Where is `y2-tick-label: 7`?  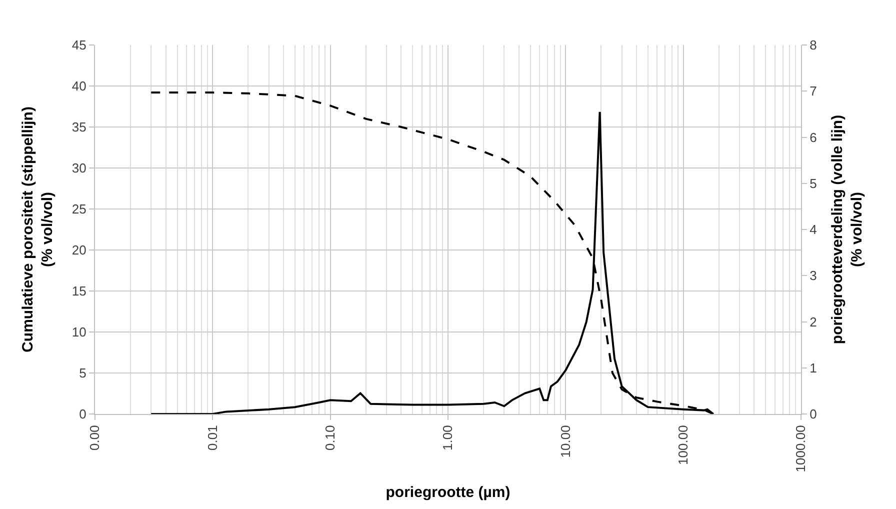
y2-tick-label: 7 is located at coordinates (813, 91).